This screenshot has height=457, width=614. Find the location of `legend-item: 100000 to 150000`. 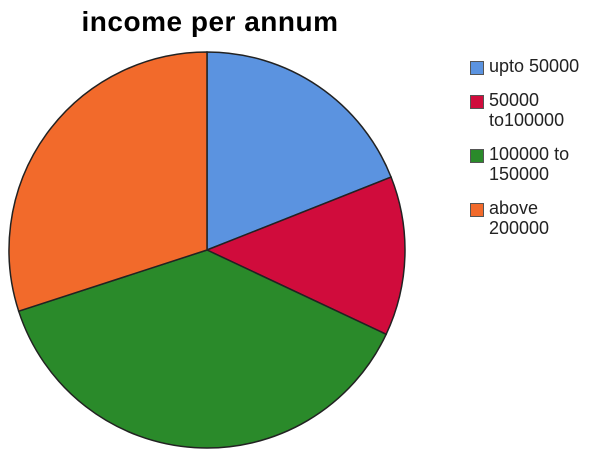

legend-item: 100000 to 150000 is located at coordinates (540, 164).